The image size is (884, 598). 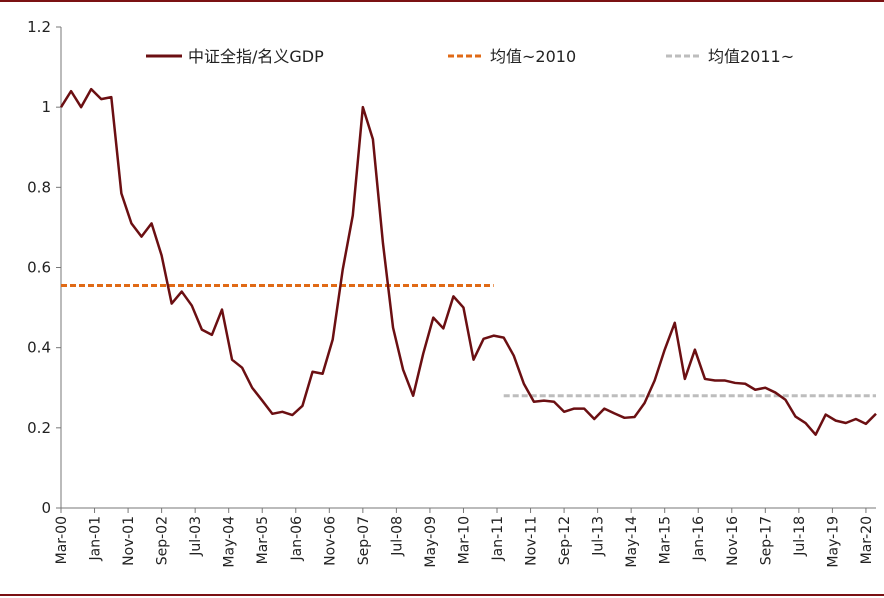 I want to click on x-tick-label: Jan-16, so click(x=699, y=539).